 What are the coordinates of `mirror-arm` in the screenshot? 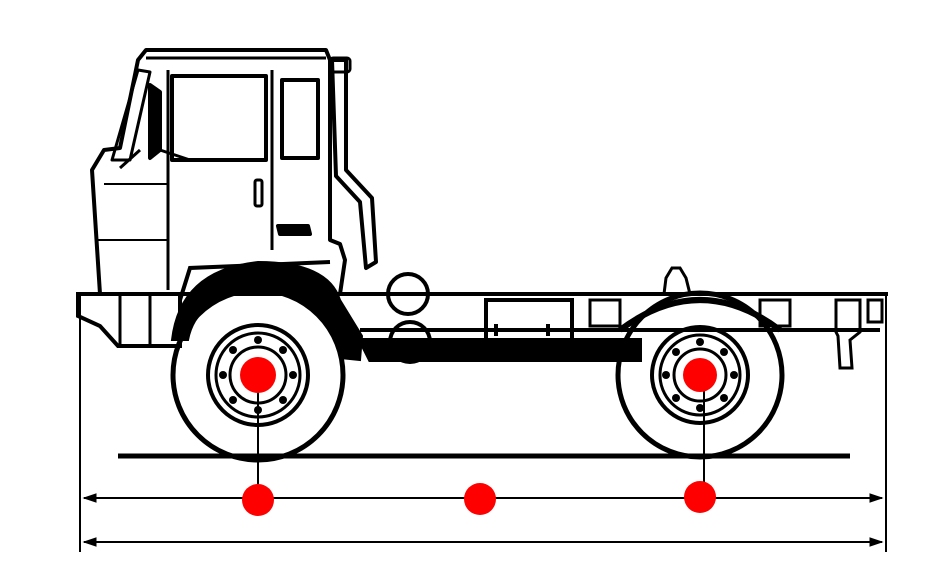 It's located at (155, 121).